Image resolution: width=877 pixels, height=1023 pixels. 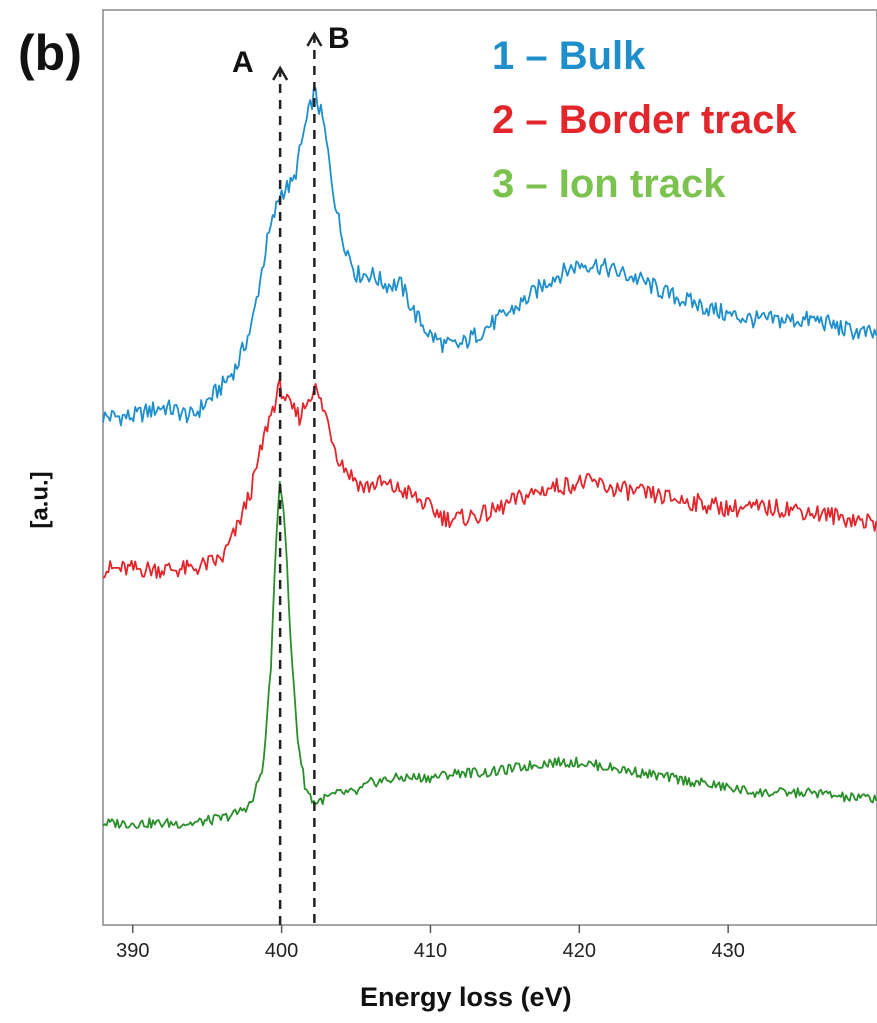 I want to click on panel-label: (b), so click(x=50, y=53).